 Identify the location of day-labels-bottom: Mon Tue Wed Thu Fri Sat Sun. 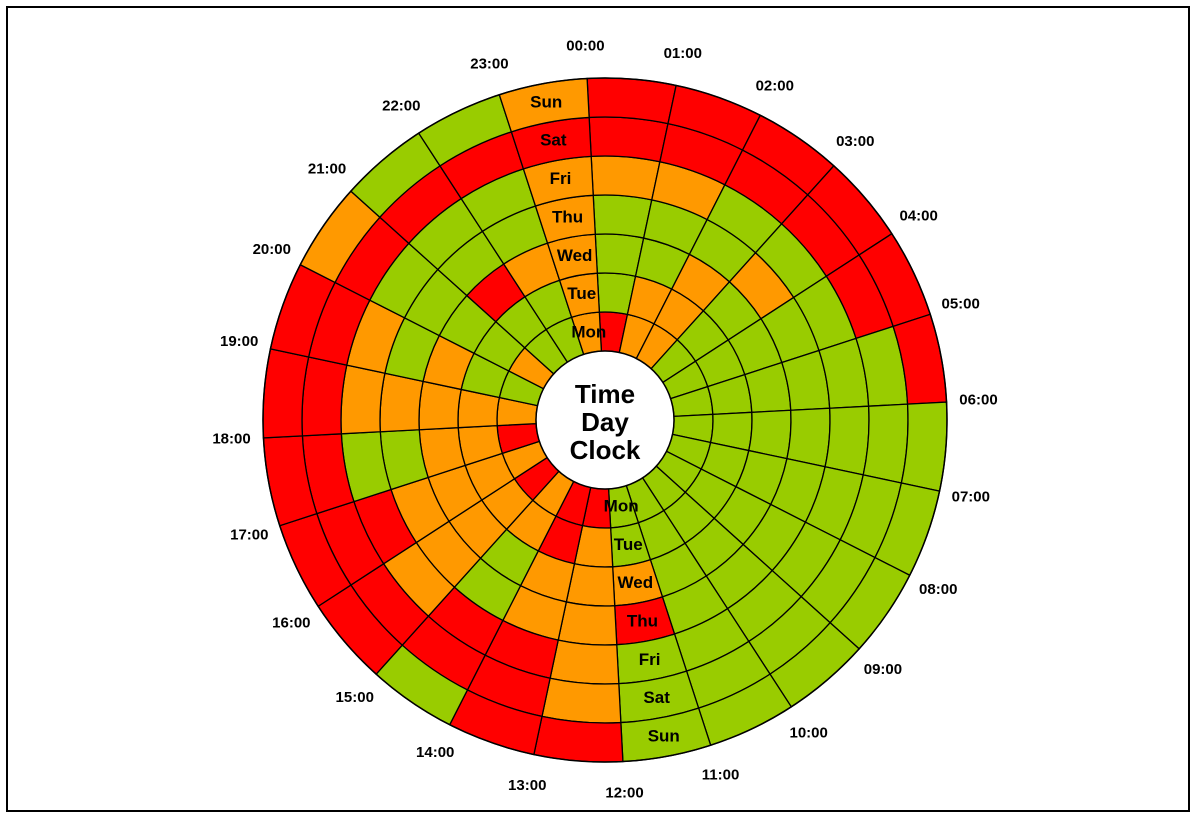
(642, 621).